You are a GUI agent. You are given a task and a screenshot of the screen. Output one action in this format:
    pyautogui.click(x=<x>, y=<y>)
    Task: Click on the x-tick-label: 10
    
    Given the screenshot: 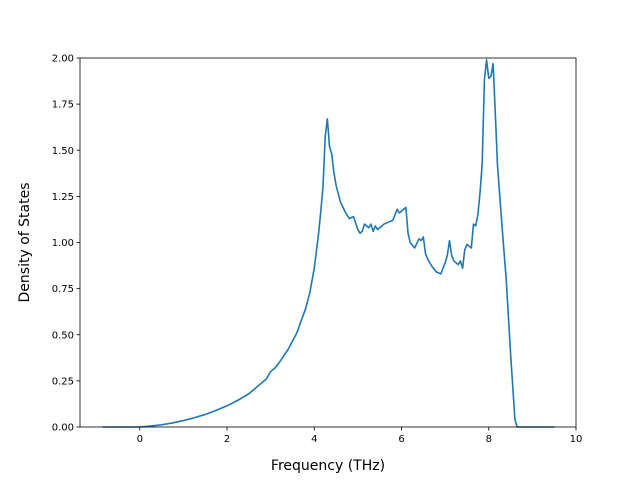 What is the action you would take?
    pyautogui.click(x=576, y=439)
    